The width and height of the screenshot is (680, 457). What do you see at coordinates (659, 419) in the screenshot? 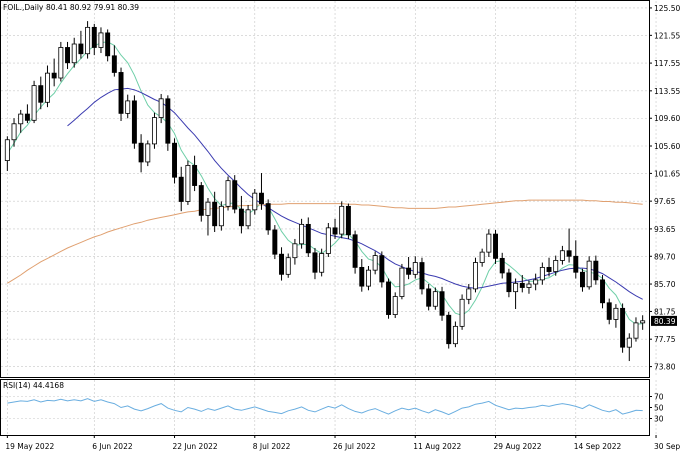
I see `rsi-tick-label: 30` at bounding box center [659, 419].